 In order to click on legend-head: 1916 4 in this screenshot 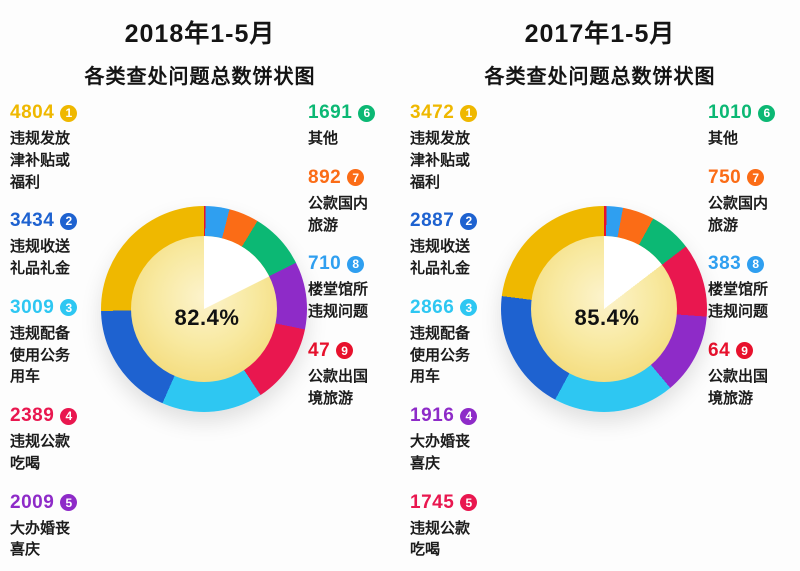, I will do `click(453, 416)`.